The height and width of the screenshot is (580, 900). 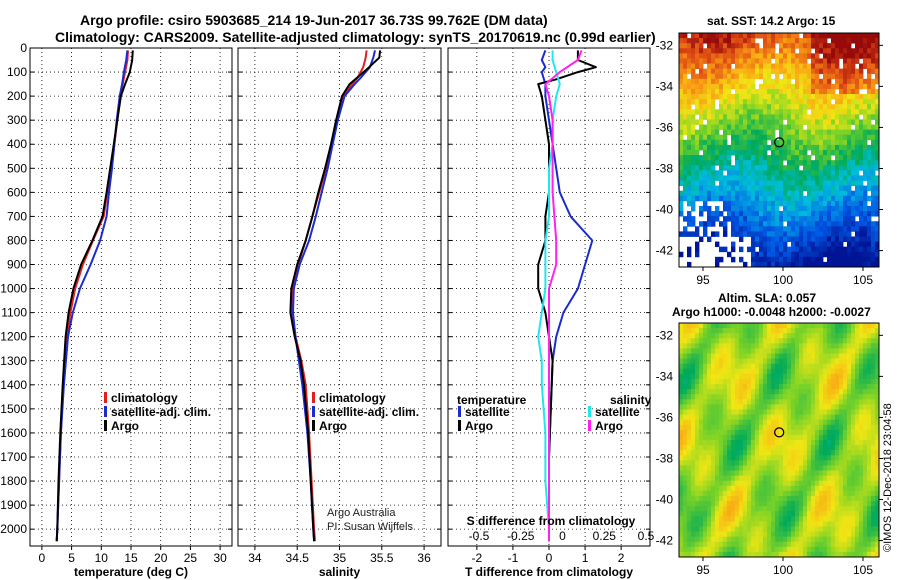 I want to click on top-tick-label: 0, so click(x=562, y=536).